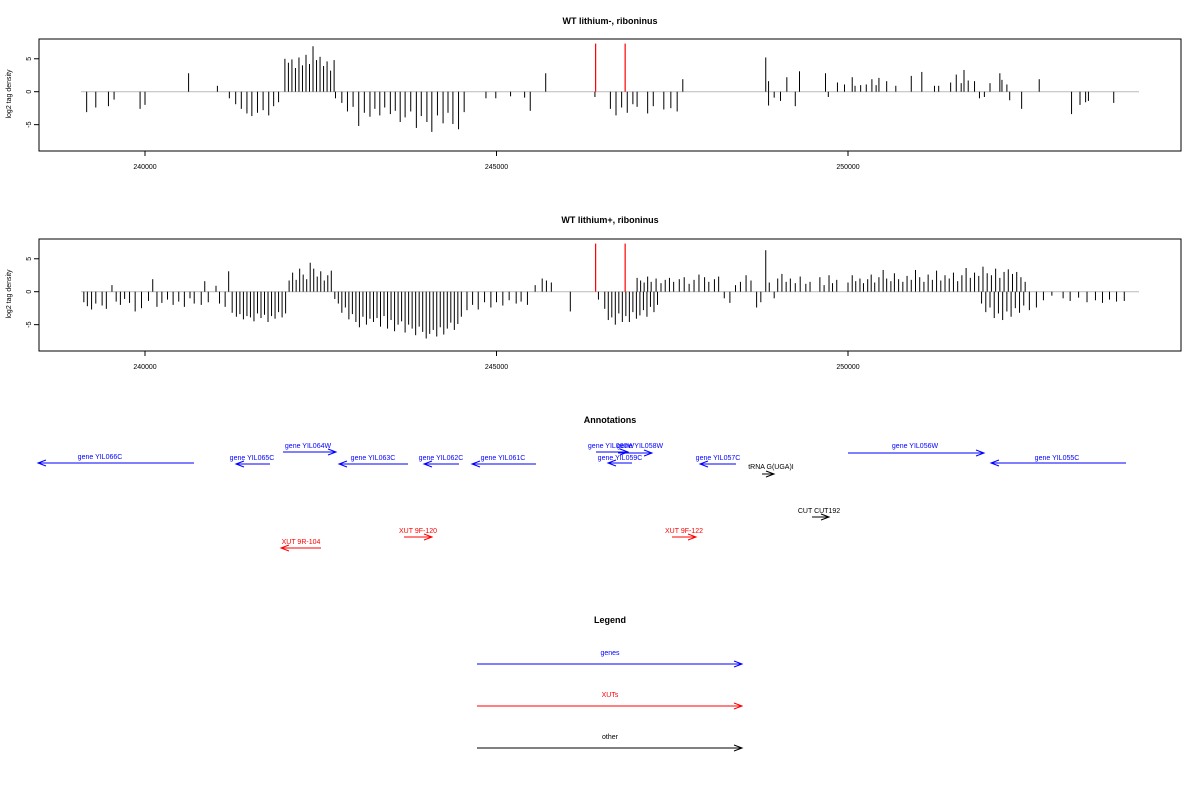 The width and height of the screenshot is (1200, 805). Describe the element at coordinates (301, 542) in the screenshot. I see `feature-label: XUT 9R-104` at that location.